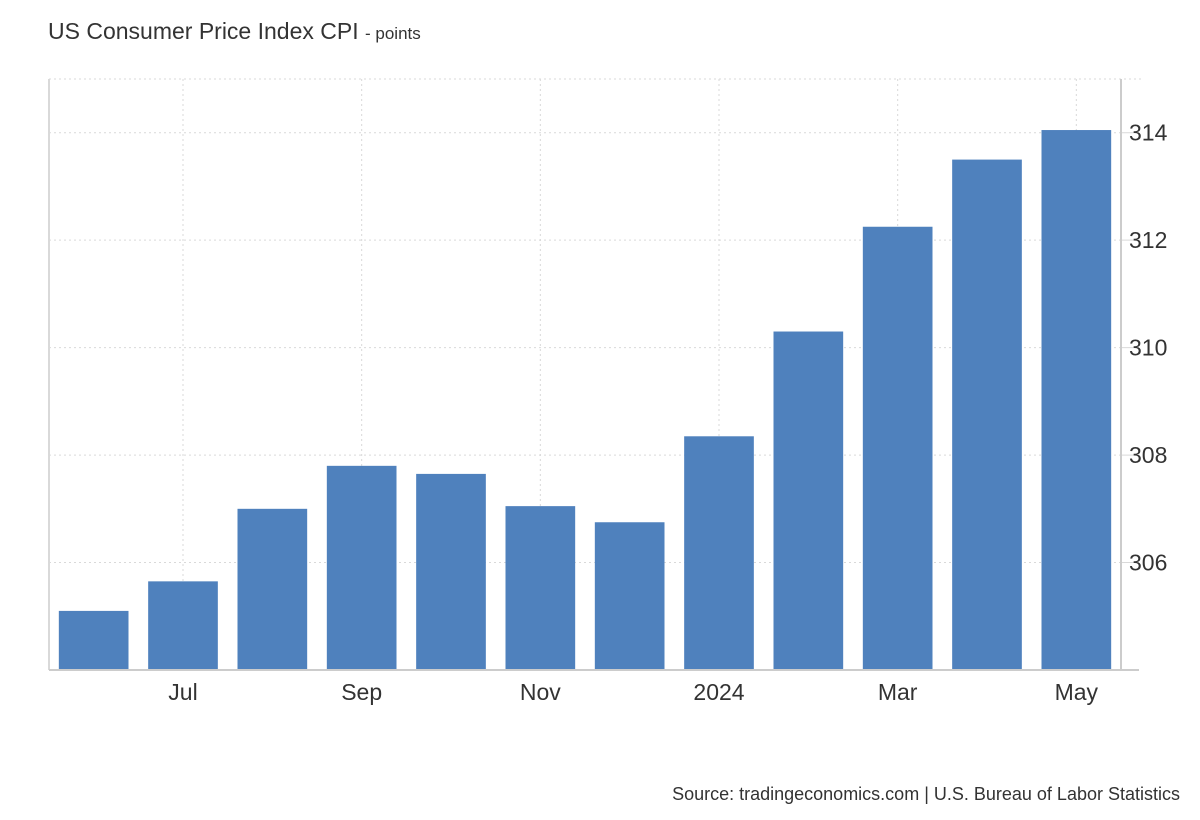 Image resolution: width=1200 pixels, height=820 pixels. What do you see at coordinates (898, 692) in the screenshot?
I see `x-tick-label: Mar` at bounding box center [898, 692].